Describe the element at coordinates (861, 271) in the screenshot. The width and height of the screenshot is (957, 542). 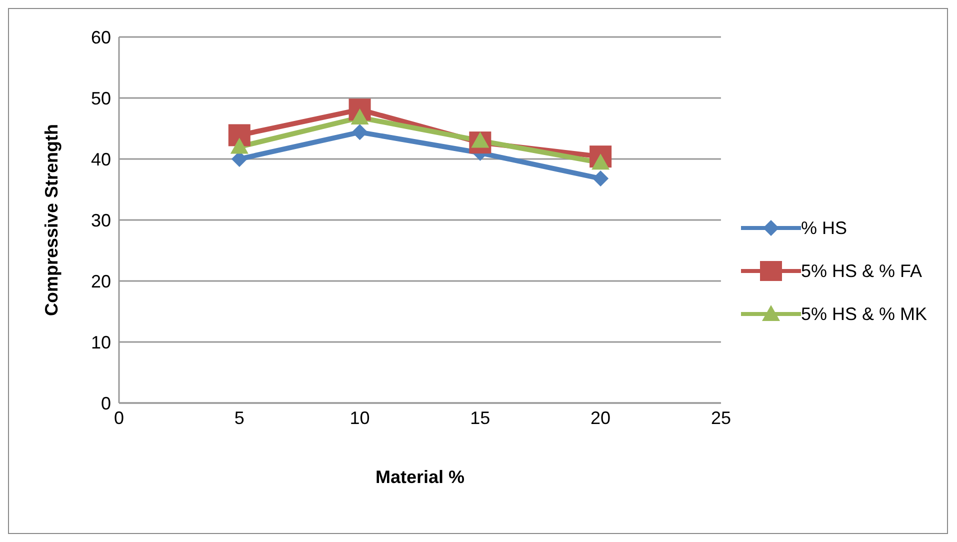
I see `legend-label: 5% HS & % FA` at that location.